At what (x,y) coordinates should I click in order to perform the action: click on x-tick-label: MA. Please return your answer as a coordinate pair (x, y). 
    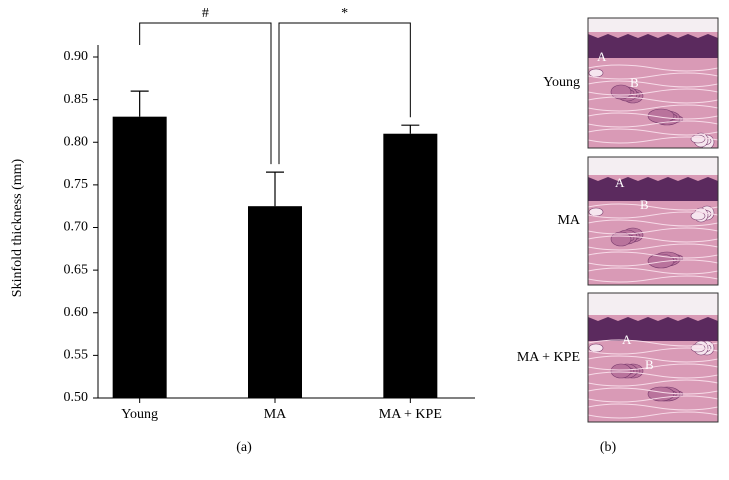
    Looking at the image, I should click on (275, 414).